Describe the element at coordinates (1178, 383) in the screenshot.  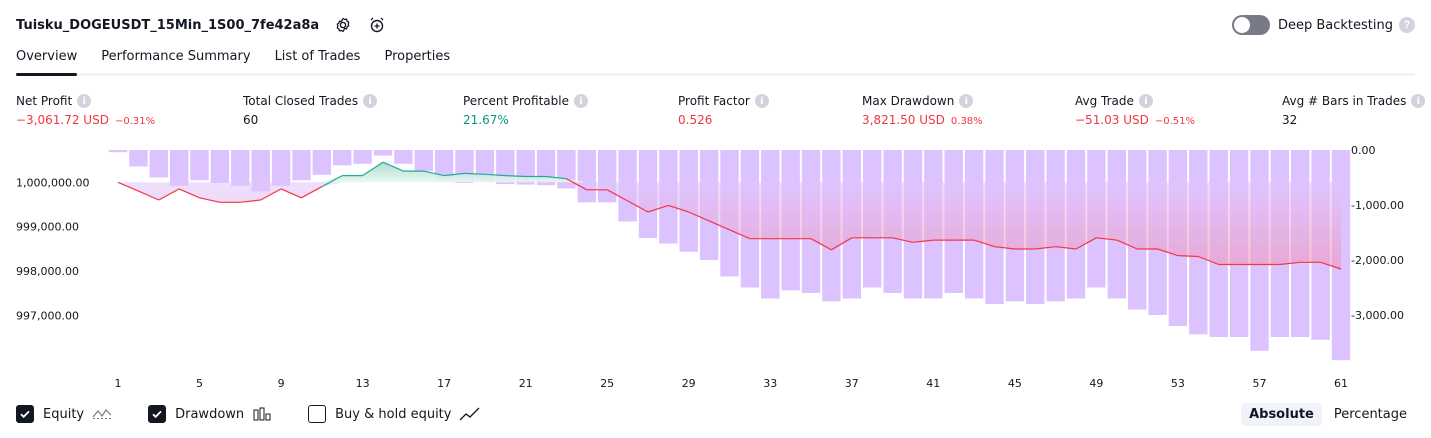
I see `x-axis-tick: 53` at that location.